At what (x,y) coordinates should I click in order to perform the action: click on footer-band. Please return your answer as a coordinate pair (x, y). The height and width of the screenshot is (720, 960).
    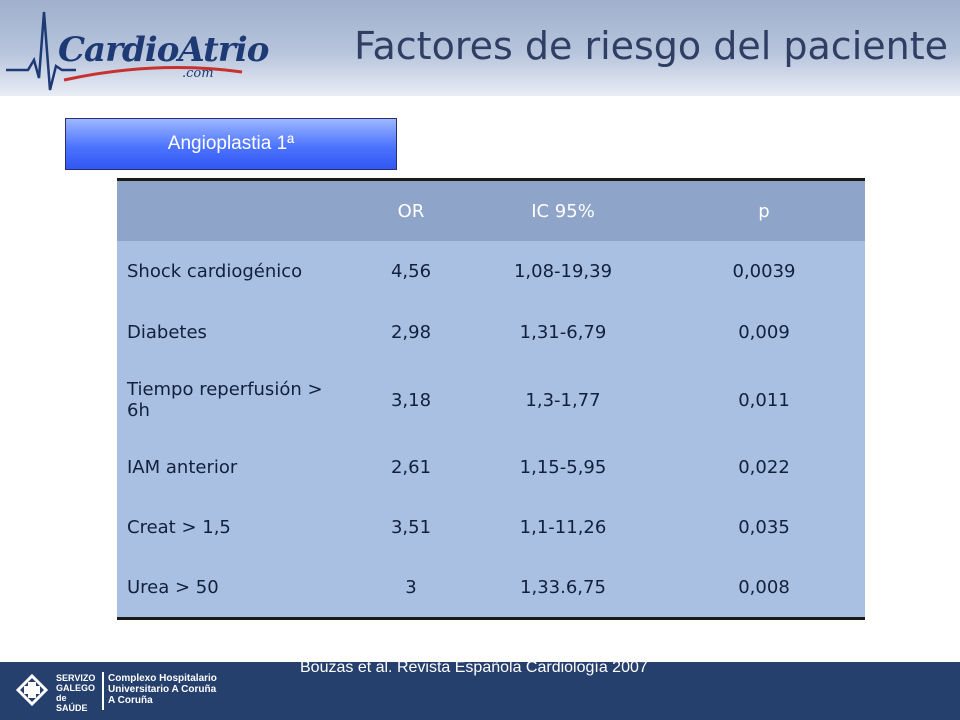
    Looking at the image, I should click on (480, 691).